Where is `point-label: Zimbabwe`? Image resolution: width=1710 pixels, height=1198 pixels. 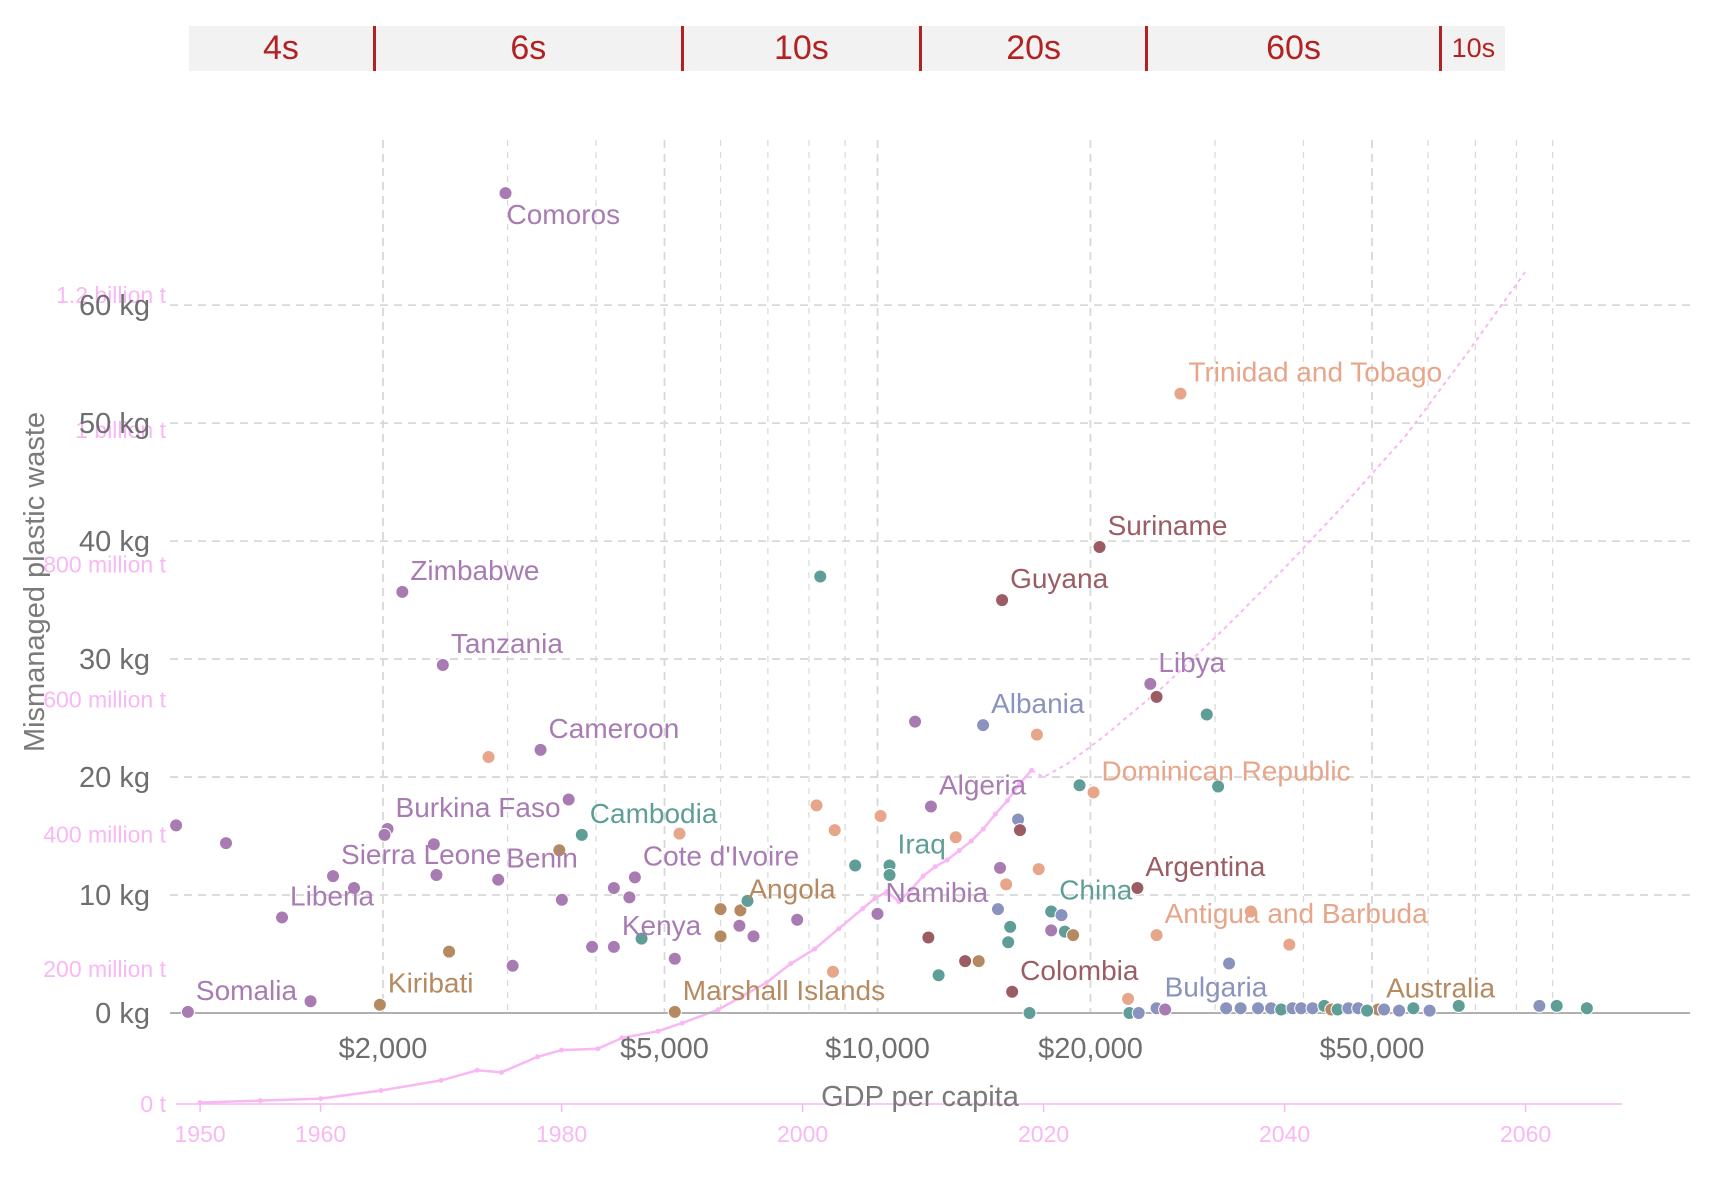
point-label: Zimbabwe is located at coordinates (474, 570).